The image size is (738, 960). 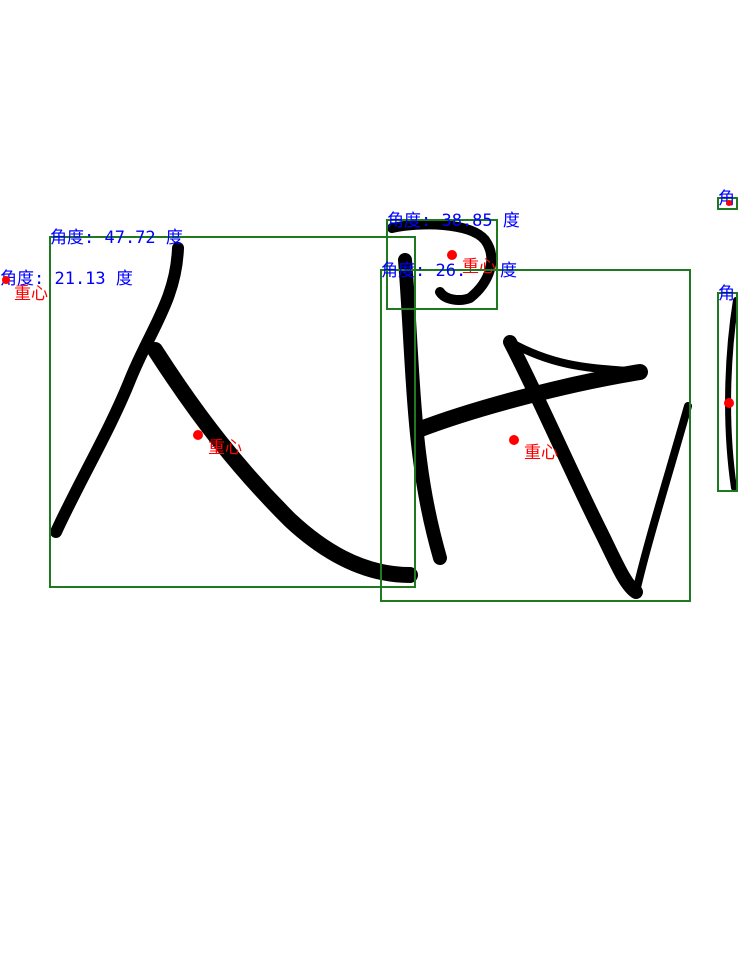 What do you see at coordinates (117, 390) in the screenshot?
I see `ren-left-stroke` at bounding box center [117, 390].